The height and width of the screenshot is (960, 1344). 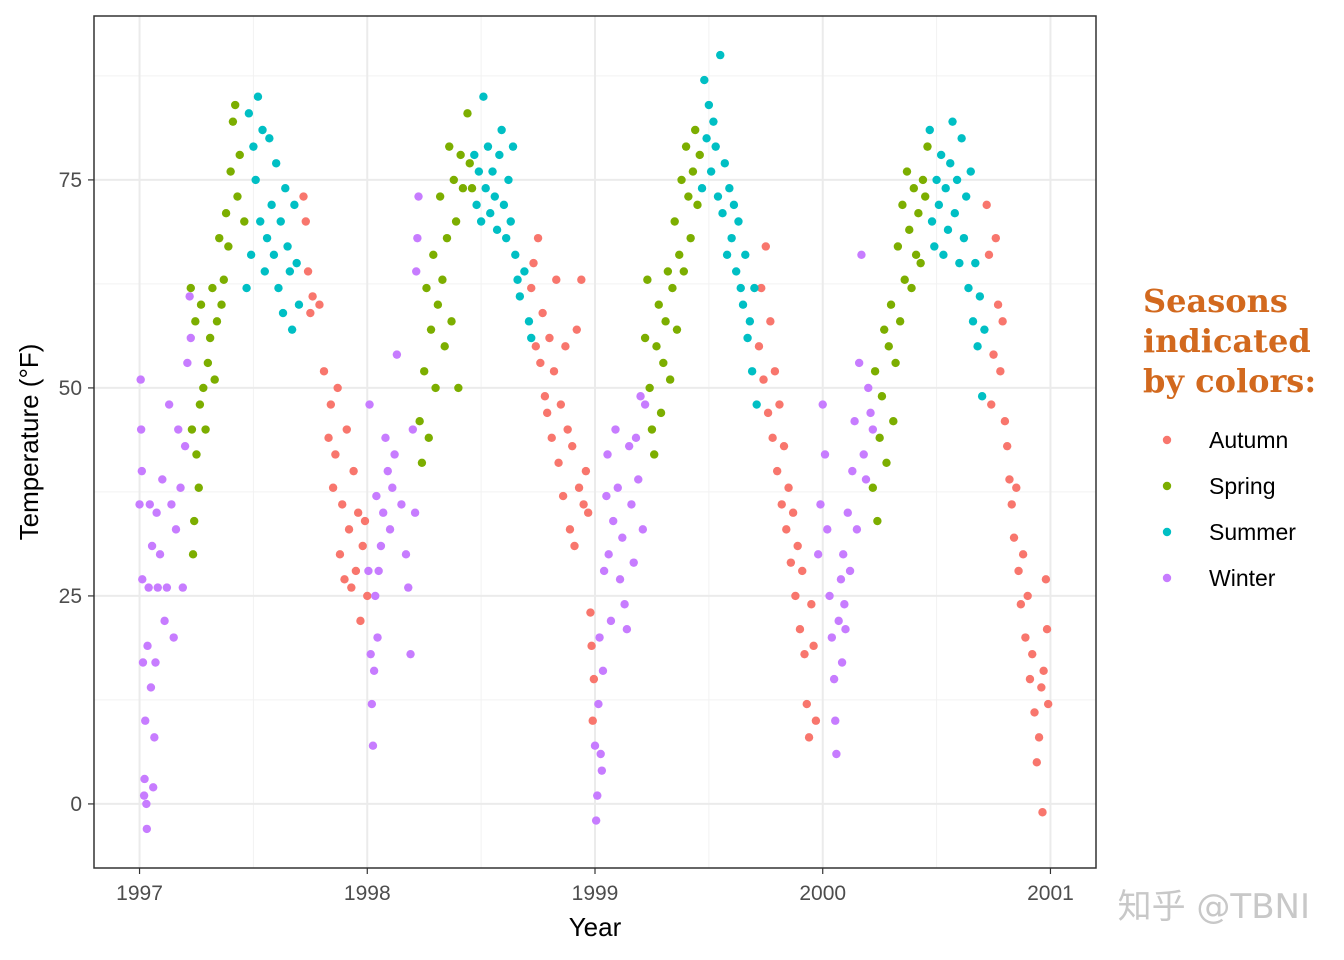 I want to click on legend-title: Seasons, so click(x=1215, y=301).